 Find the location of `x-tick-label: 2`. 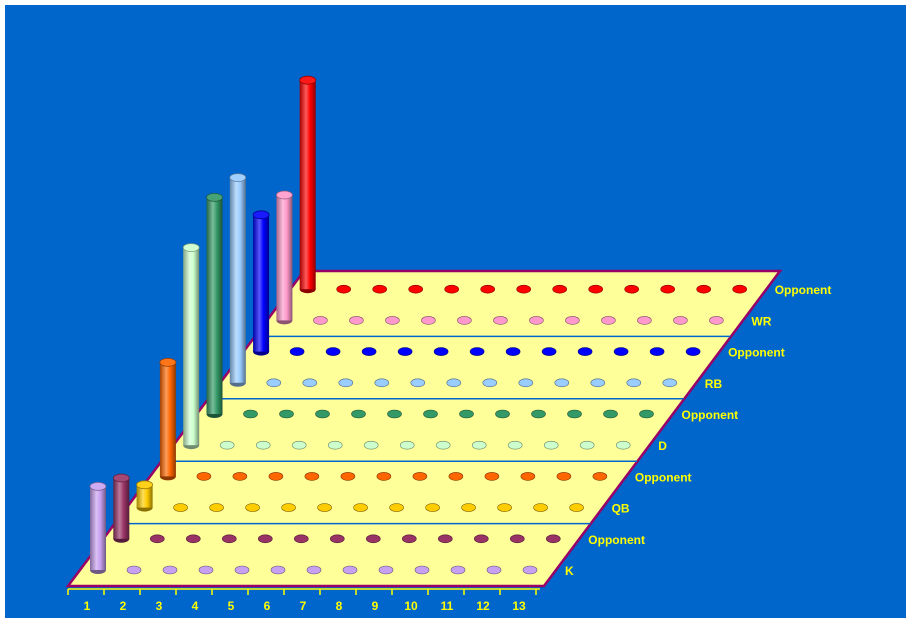

x-tick-label: 2 is located at coordinates (123, 606).